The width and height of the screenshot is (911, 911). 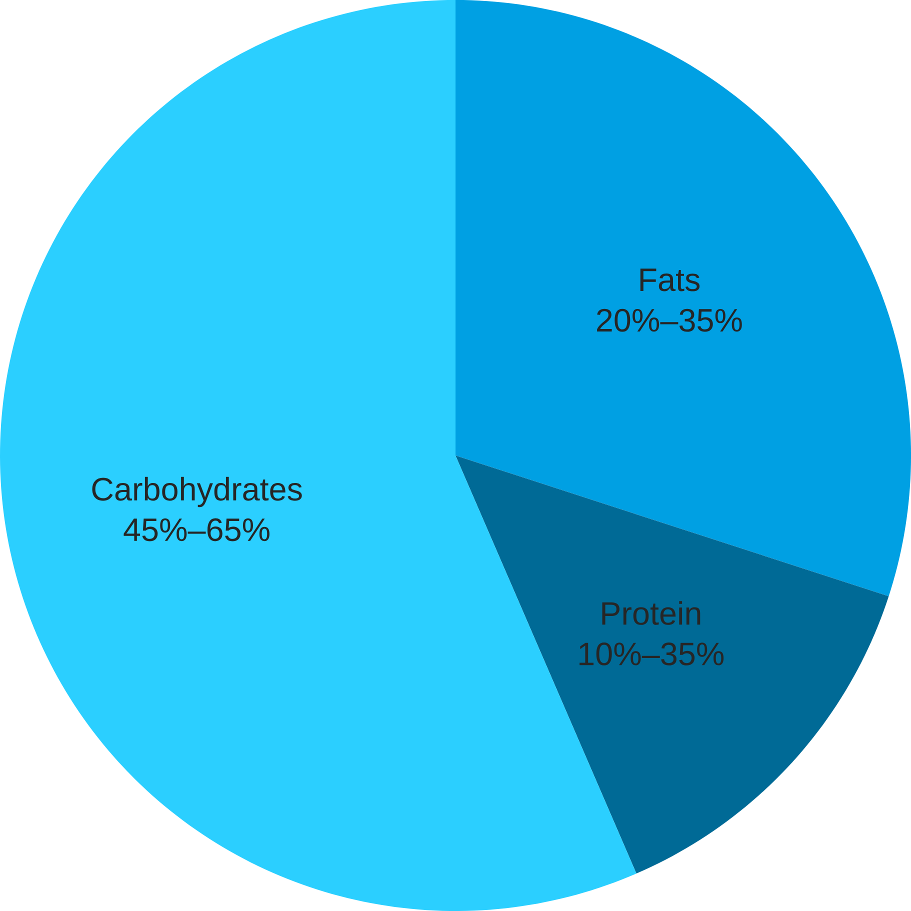 I want to click on text: 10%–35%, so click(x=652, y=654).